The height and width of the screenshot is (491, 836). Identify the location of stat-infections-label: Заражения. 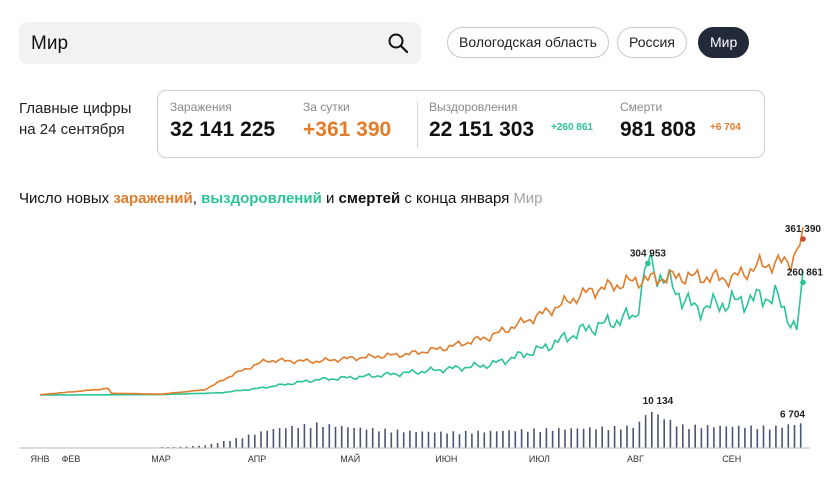
(201, 107).